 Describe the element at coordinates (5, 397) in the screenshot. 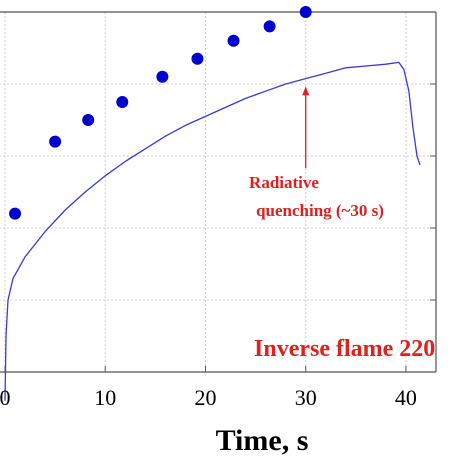

I see `x-tick-label-0: 0` at that location.